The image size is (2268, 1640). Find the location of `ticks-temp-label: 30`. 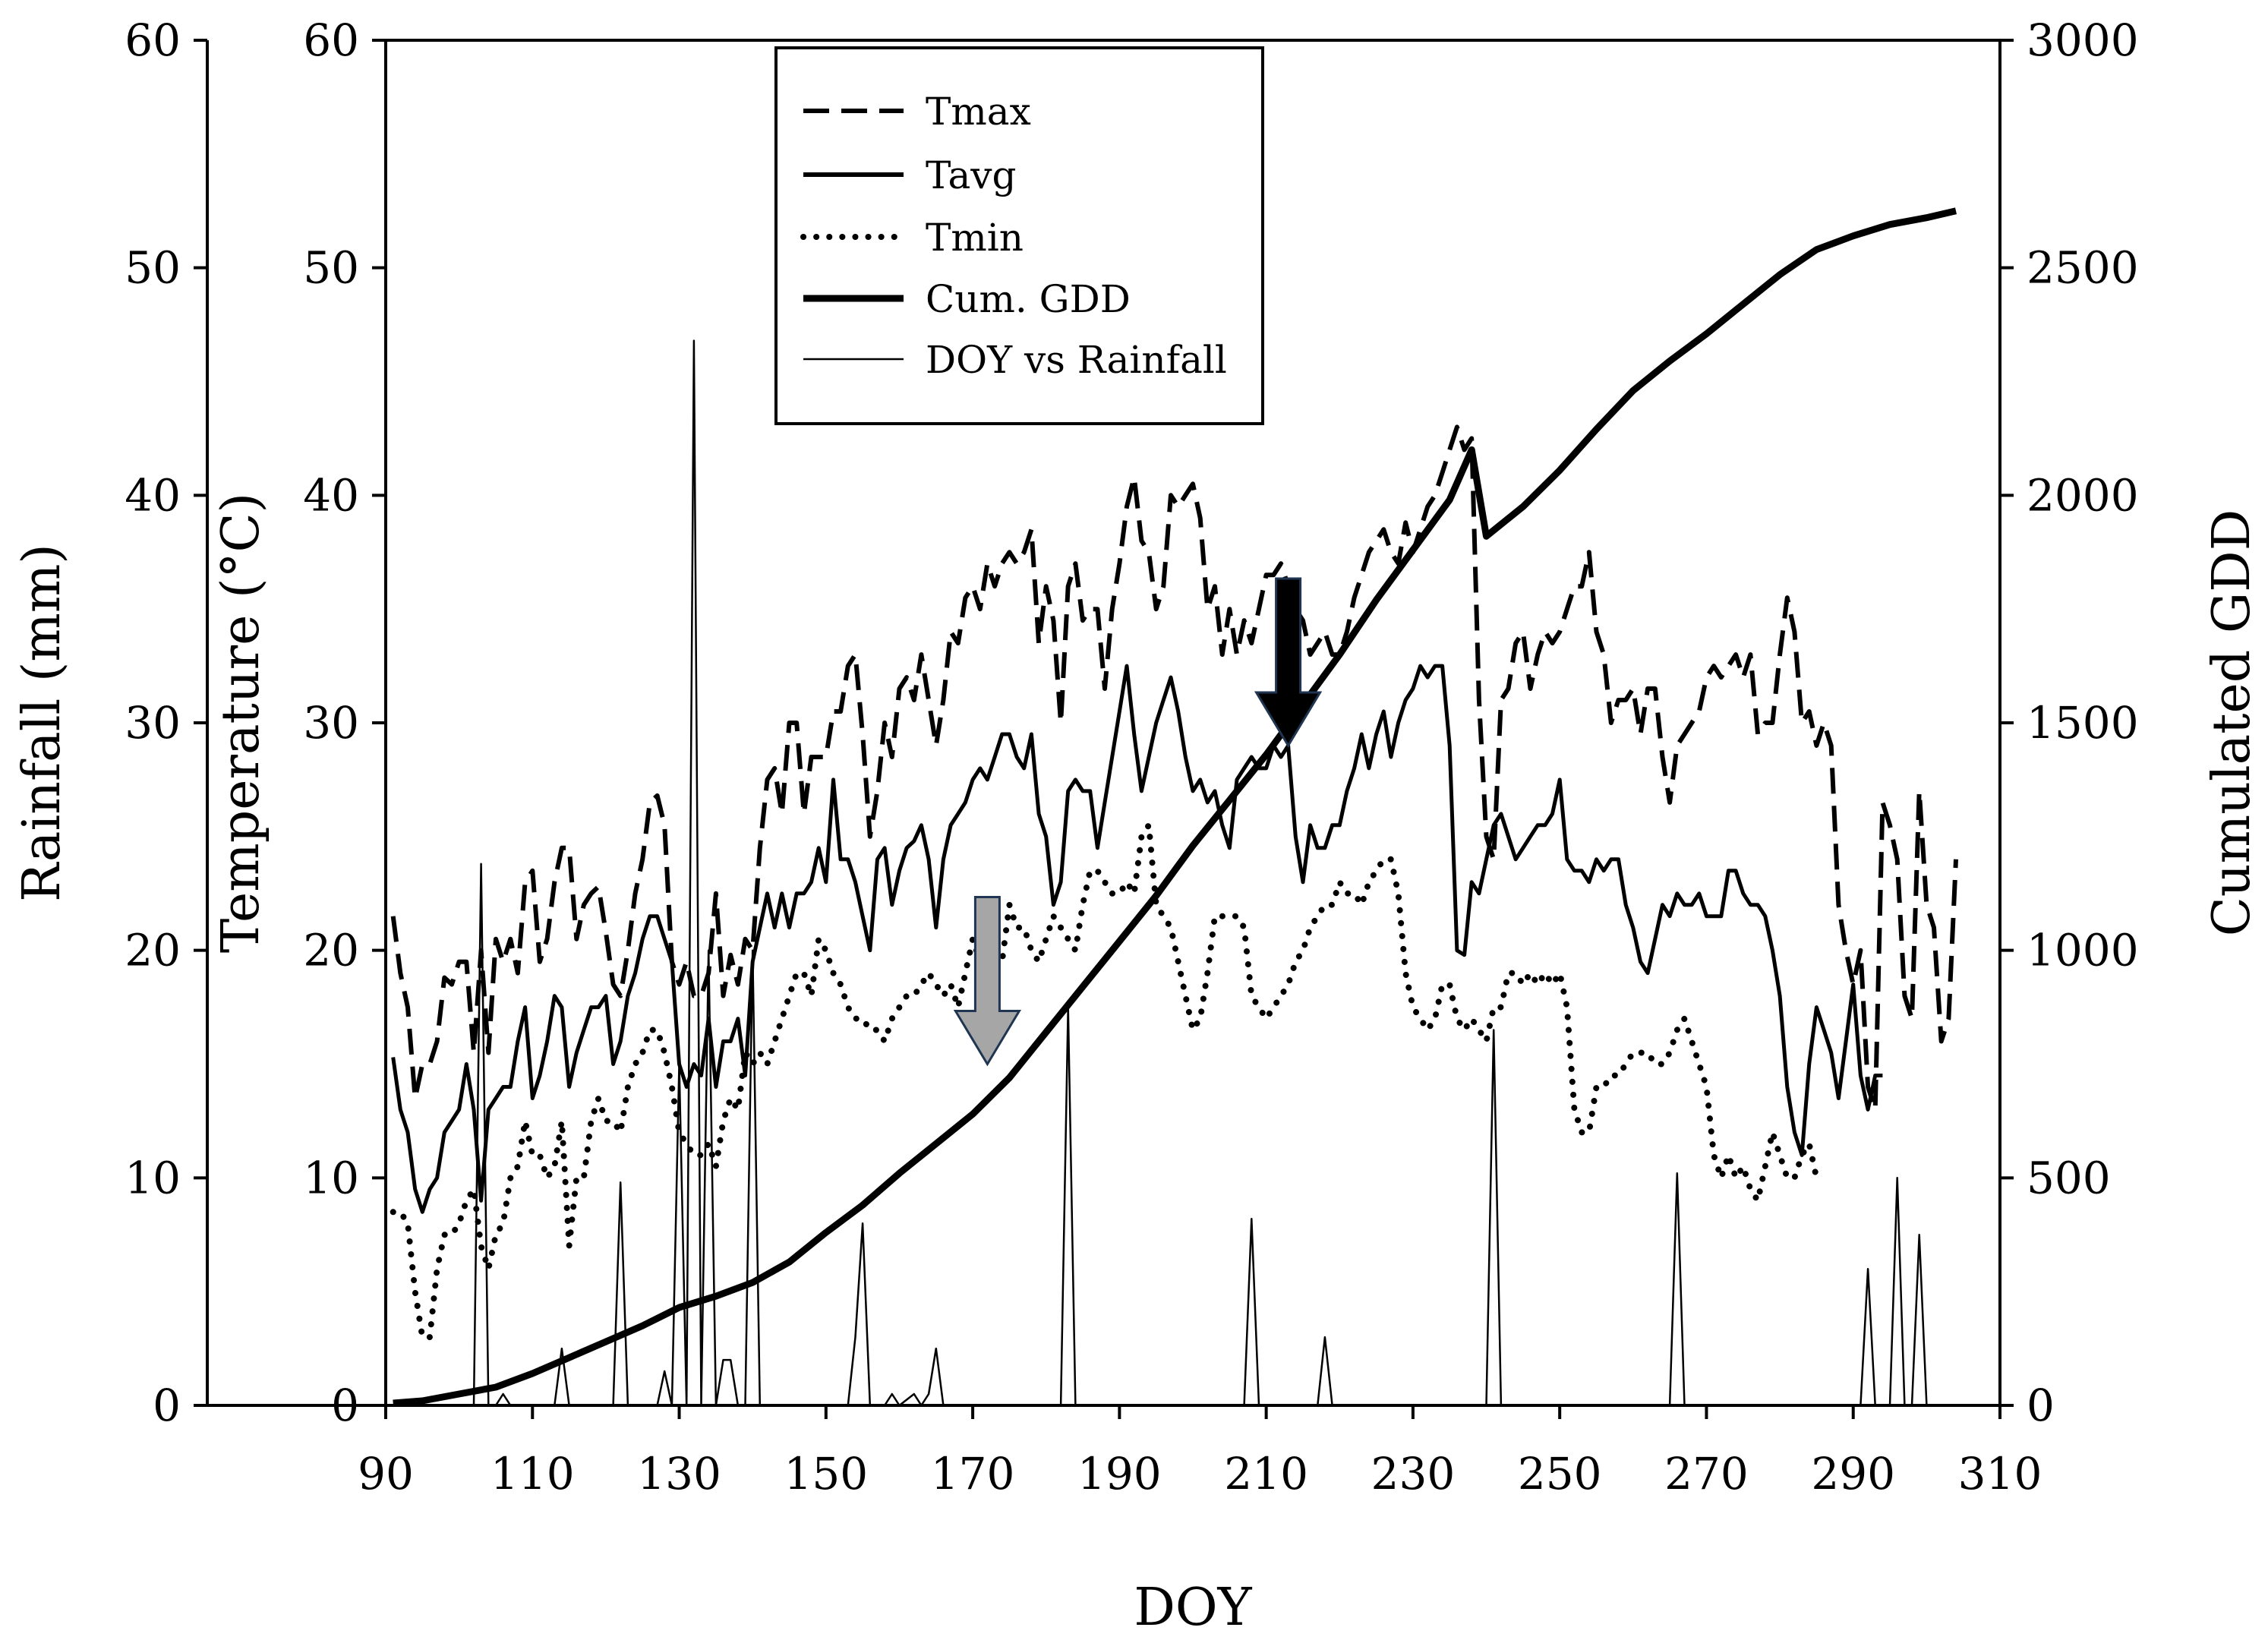

ticks-temp-label: 30 is located at coordinates (331, 723).